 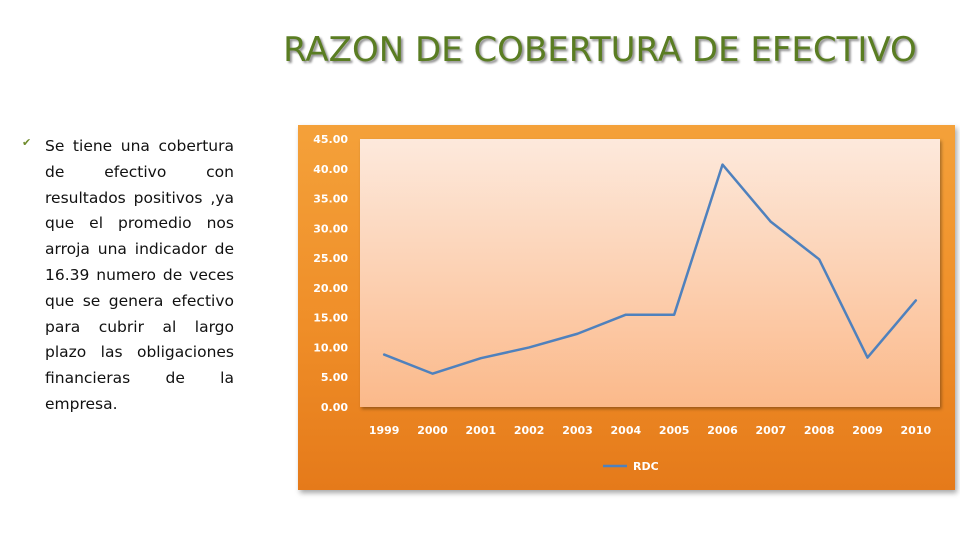 What do you see at coordinates (916, 430) in the screenshot?
I see `x-tick-label: 2010` at bounding box center [916, 430].